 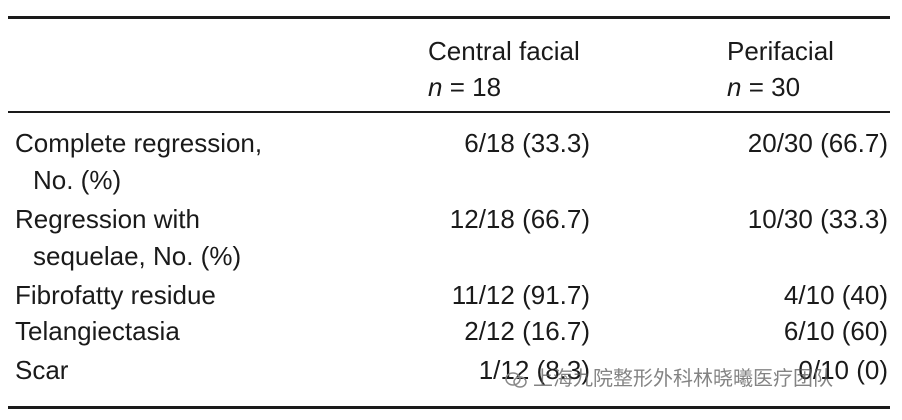 What do you see at coordinates (449, 17) in the screenshot?
I see `top-rule` at bounding box center [449, 17].